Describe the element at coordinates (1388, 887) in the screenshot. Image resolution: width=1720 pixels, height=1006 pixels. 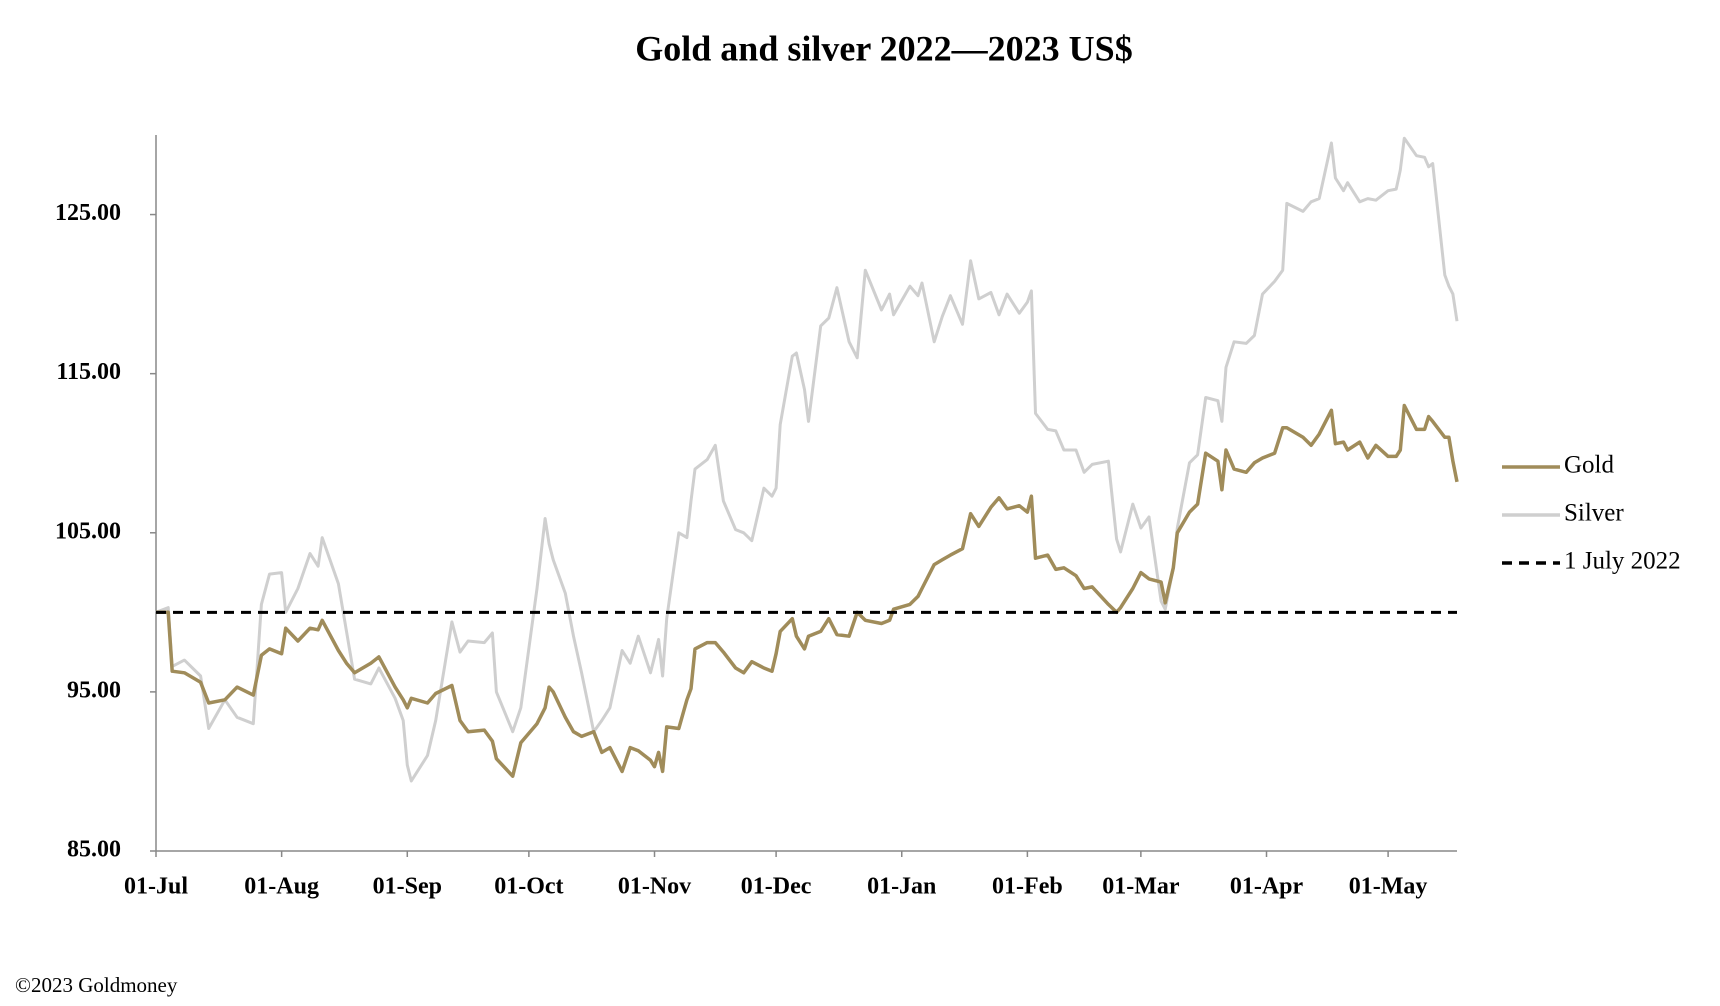
I see `x-tick-label: 01-May` at that location.